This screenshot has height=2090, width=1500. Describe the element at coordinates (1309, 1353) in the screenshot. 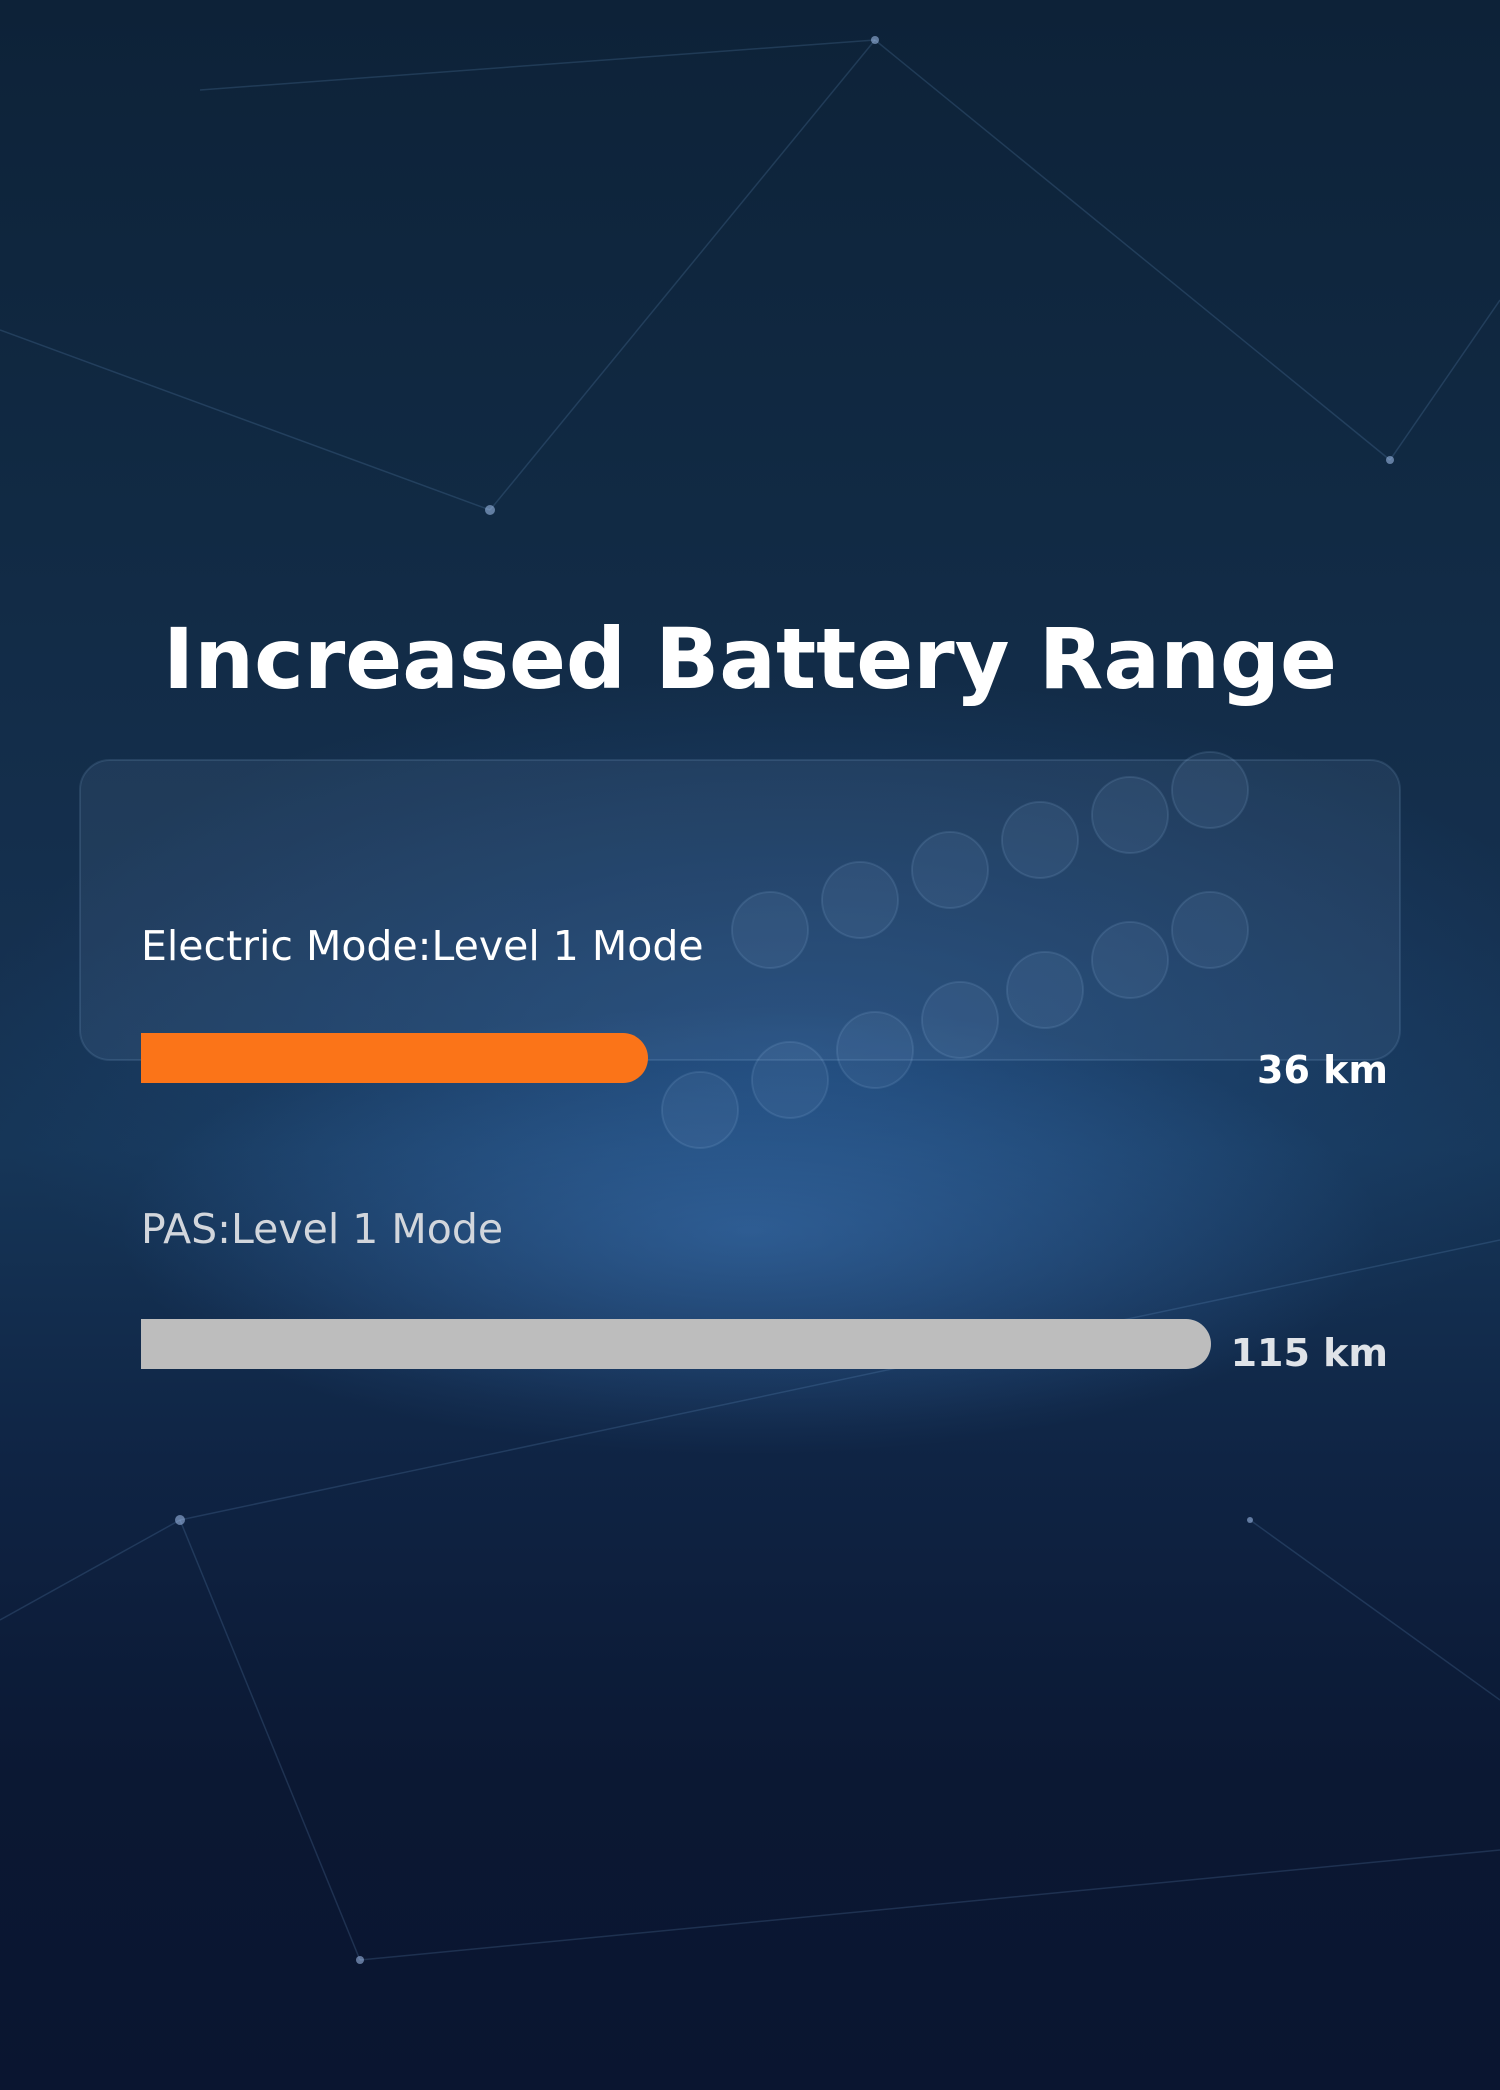

I see `value-label-pas-mode: 115 km` at that location.